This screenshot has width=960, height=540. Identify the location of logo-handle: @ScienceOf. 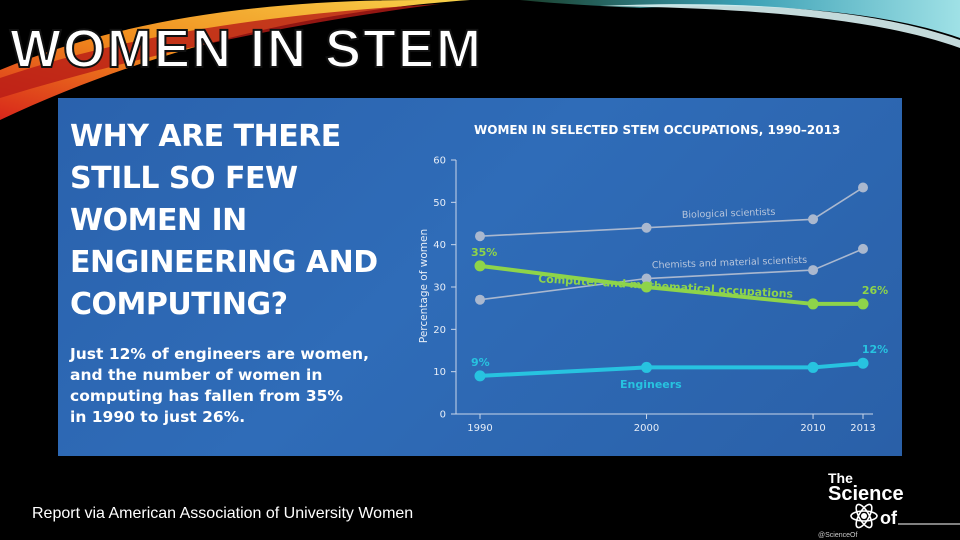
(837, 535).